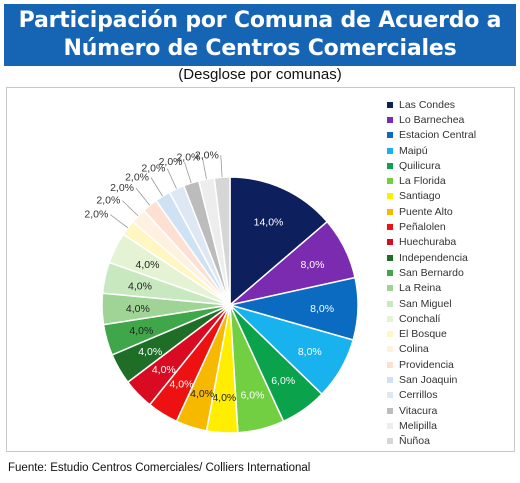 The image size is (520, 483). What do you see at coordinates (164, 370) in the screenshot?
I see `slice-label-10: 4,0%` at bounding box center [164, 370].